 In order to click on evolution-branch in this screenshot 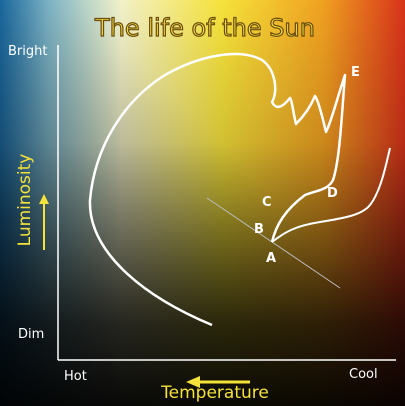, I will do `click(331, 195)`.